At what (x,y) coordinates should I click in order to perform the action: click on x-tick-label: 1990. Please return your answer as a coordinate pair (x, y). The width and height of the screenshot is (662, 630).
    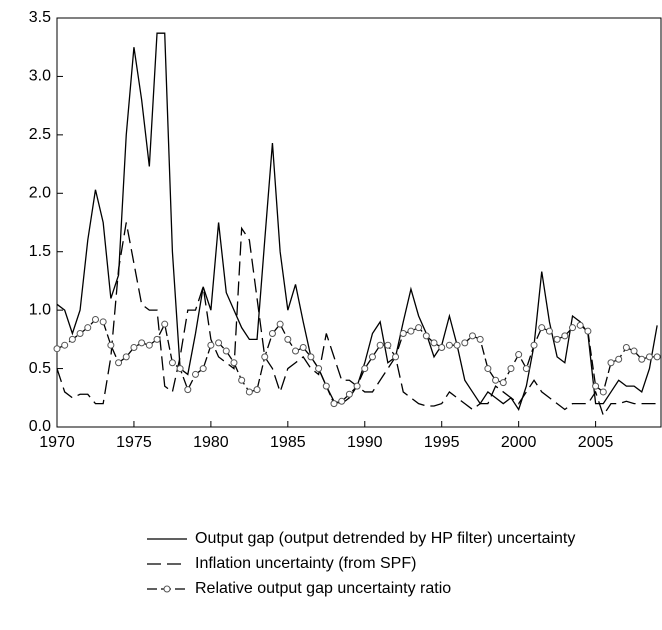
    Looking at the image, I should click on (365, 442).